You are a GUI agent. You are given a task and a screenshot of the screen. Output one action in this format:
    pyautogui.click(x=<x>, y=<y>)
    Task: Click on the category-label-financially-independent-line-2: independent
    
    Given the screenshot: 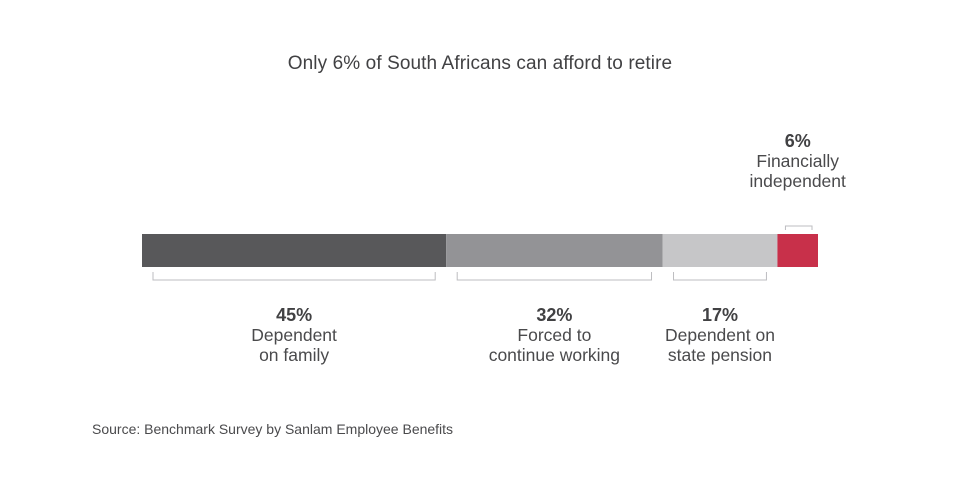 What is the action you would take?
    pyautogui.click(x=797, y=181)
    